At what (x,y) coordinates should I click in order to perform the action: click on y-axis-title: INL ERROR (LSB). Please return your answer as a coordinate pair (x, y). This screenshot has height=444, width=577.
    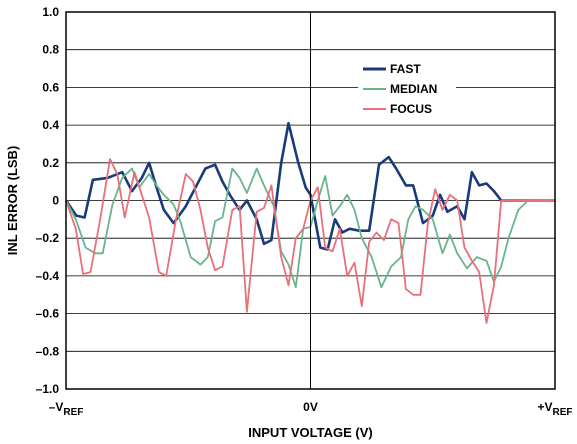
    Looking at the image, I should click on (12, 201).